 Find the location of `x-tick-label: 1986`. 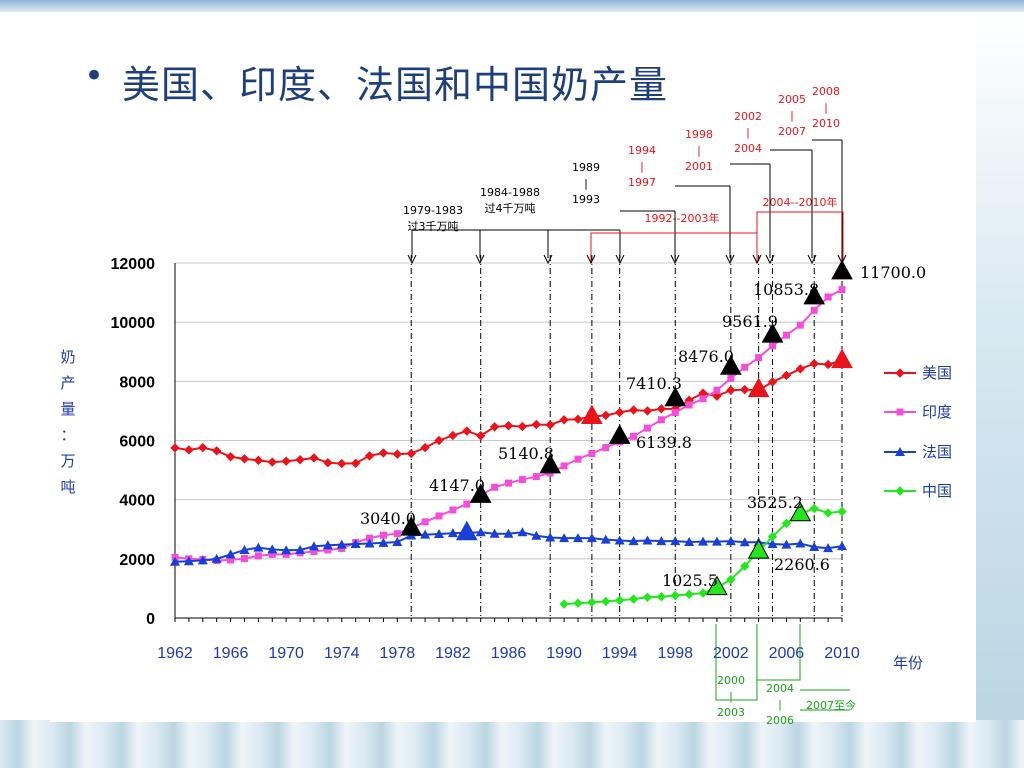

x-tick-label: 1986 is located at coordinates (509, 653).